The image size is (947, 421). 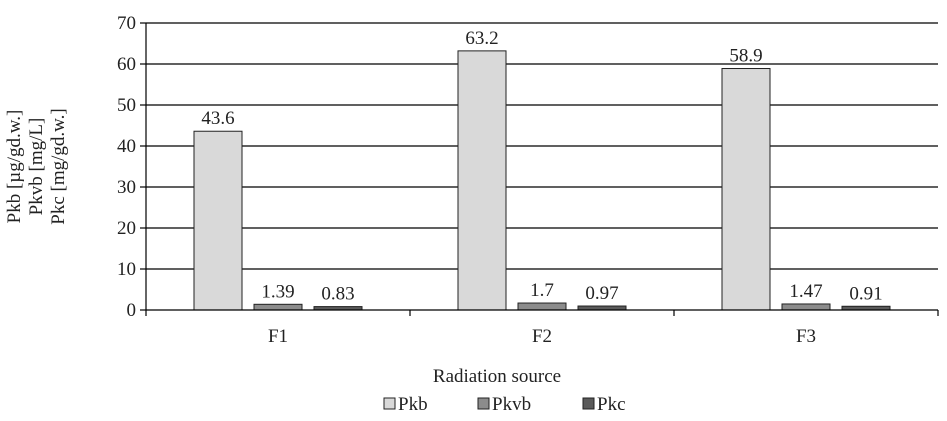 I want to click on bar-pkb-f3, so click(x=746, y=189).